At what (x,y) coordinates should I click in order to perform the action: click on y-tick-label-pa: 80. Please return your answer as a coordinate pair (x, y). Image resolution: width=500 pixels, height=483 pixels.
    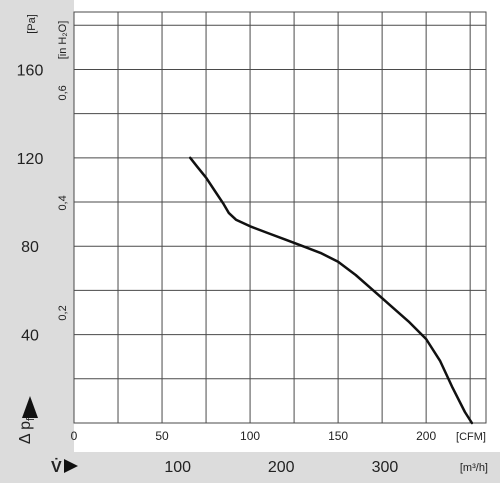
    Looking at the image, I should click on (30, 247).